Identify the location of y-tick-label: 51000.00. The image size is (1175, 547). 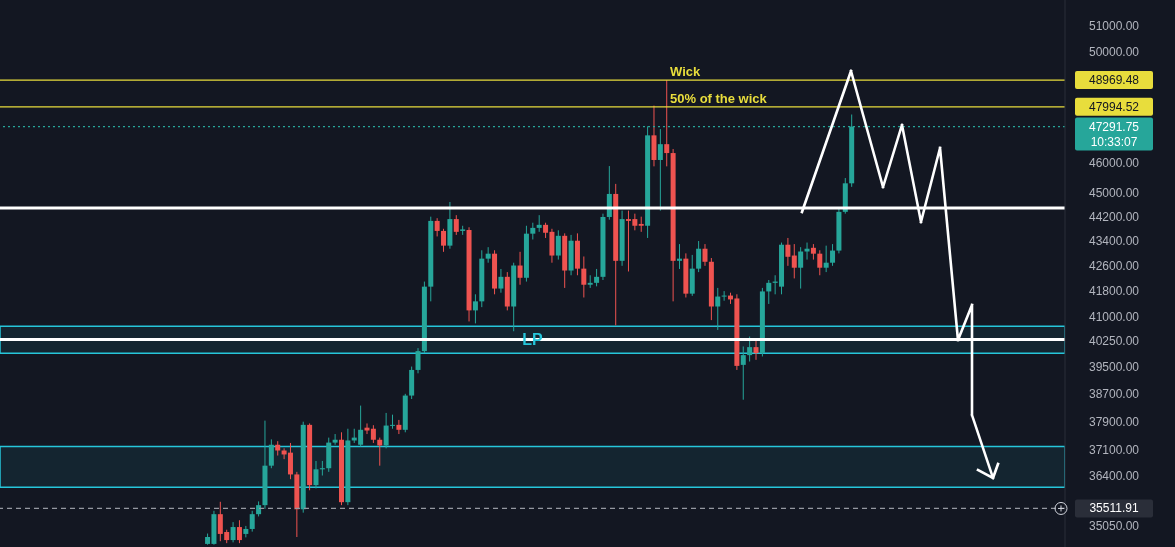
(1114, 25).